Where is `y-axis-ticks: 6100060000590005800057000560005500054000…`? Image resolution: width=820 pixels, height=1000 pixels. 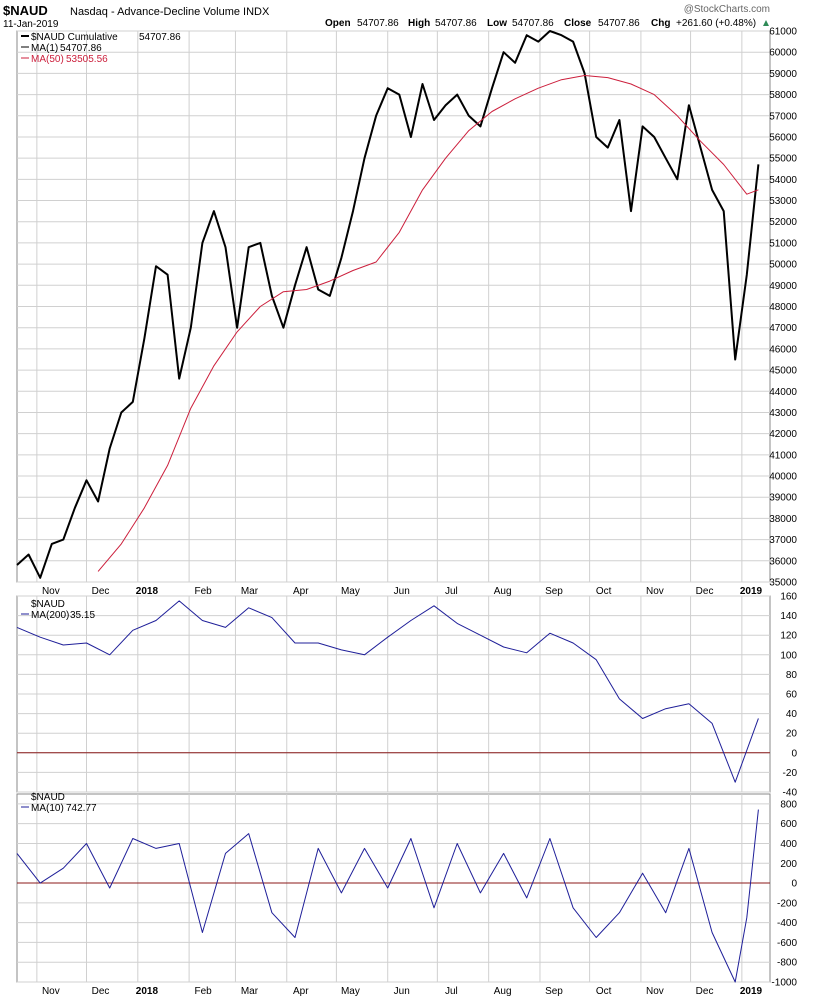 y-axis-ticks: 6100060000590005800057000560005500054000… is located at coordinates (783, 508).